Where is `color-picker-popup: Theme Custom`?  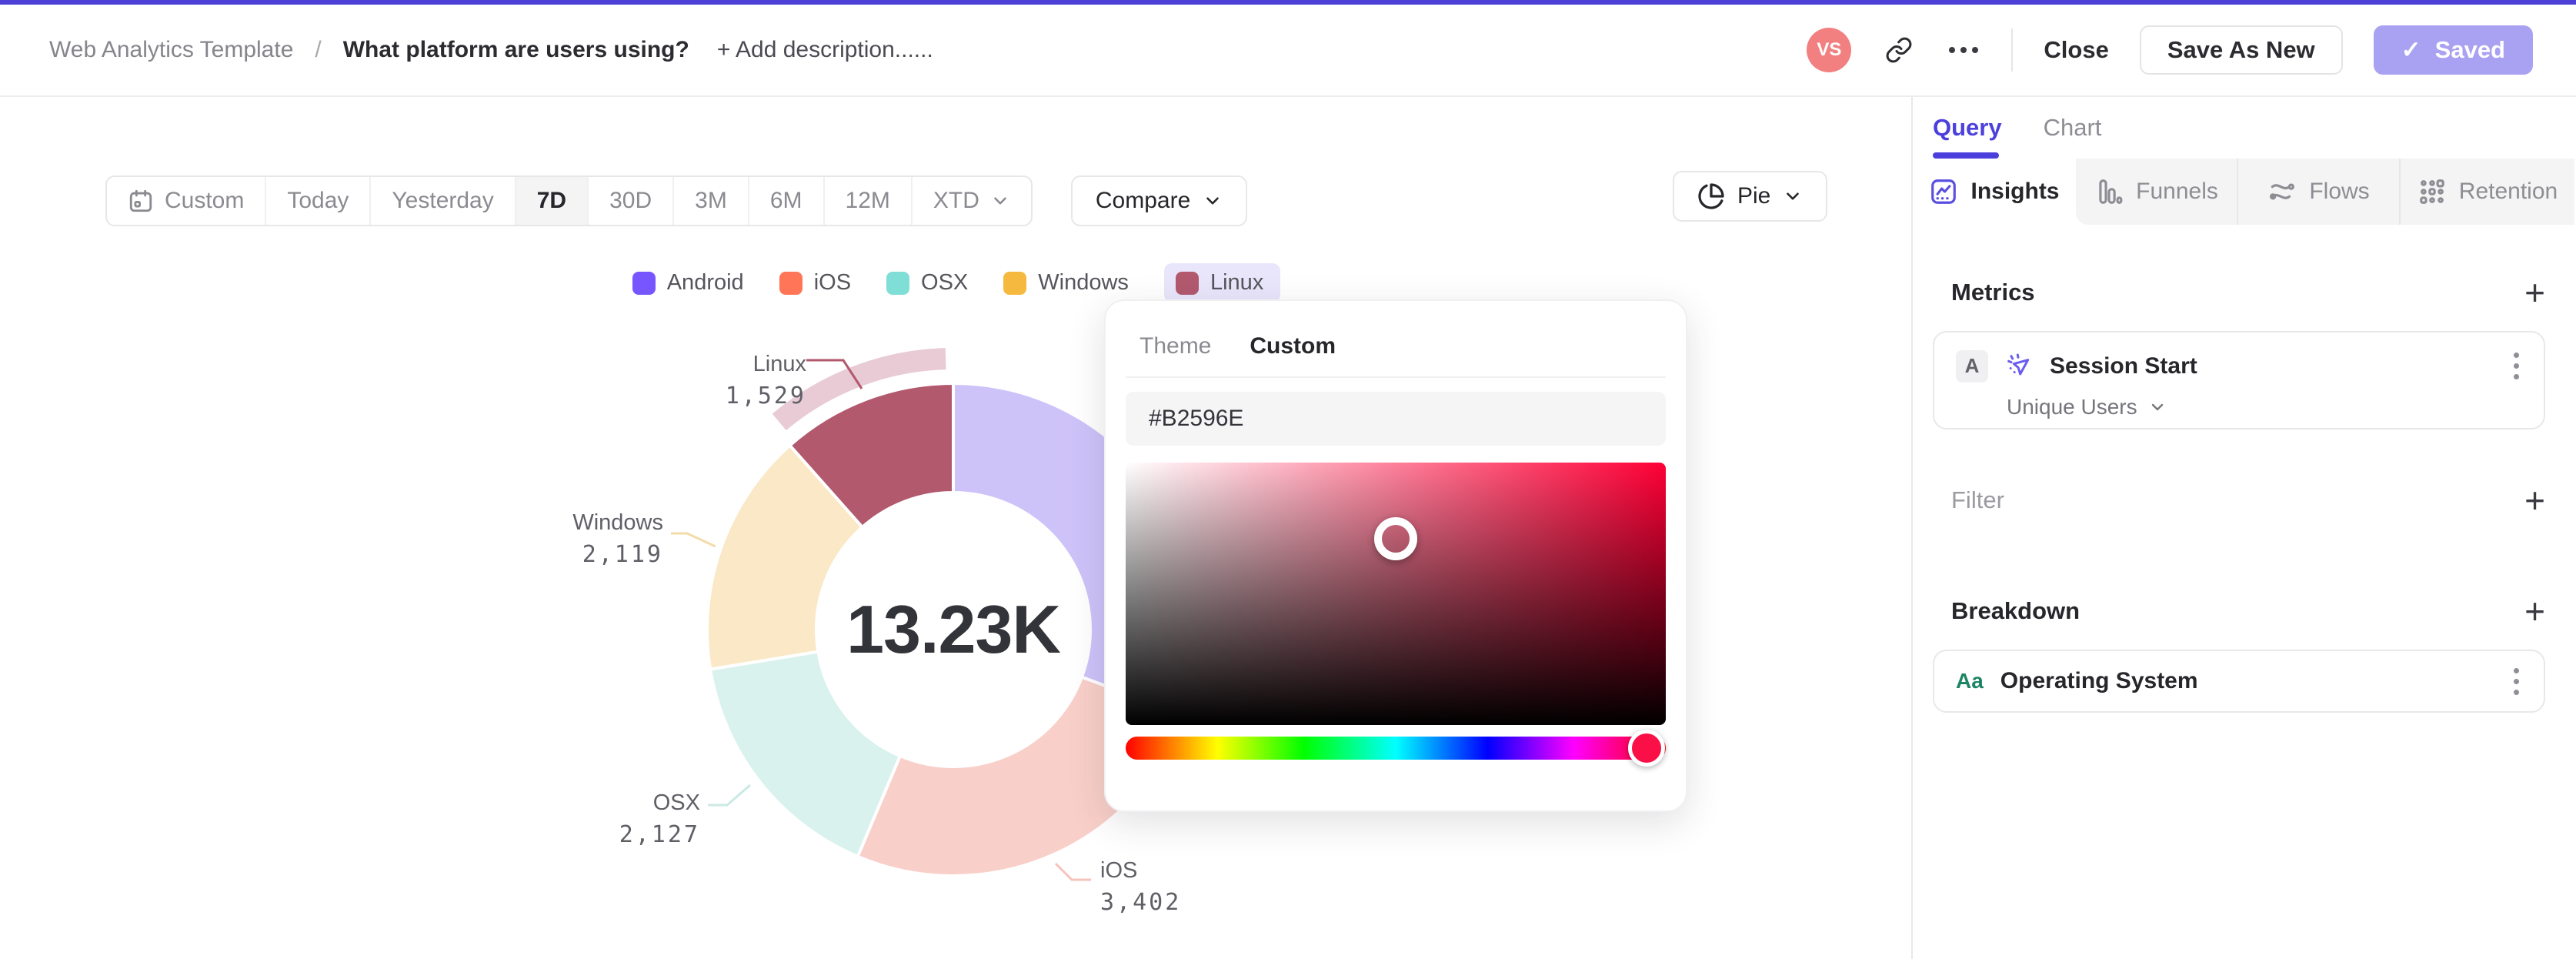
color-picker-popup: Theme Custom is located at coordinates (1395, 555).